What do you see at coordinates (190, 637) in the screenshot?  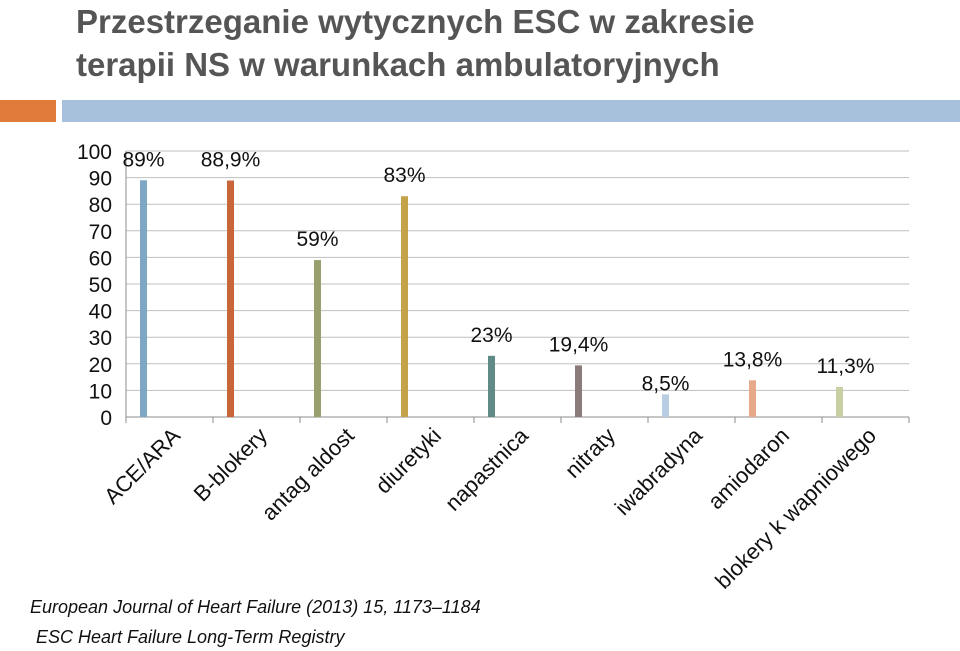 I see `source-registry: ESC Heart Failure Long-Term Registry` at bounding box center [190, 637].